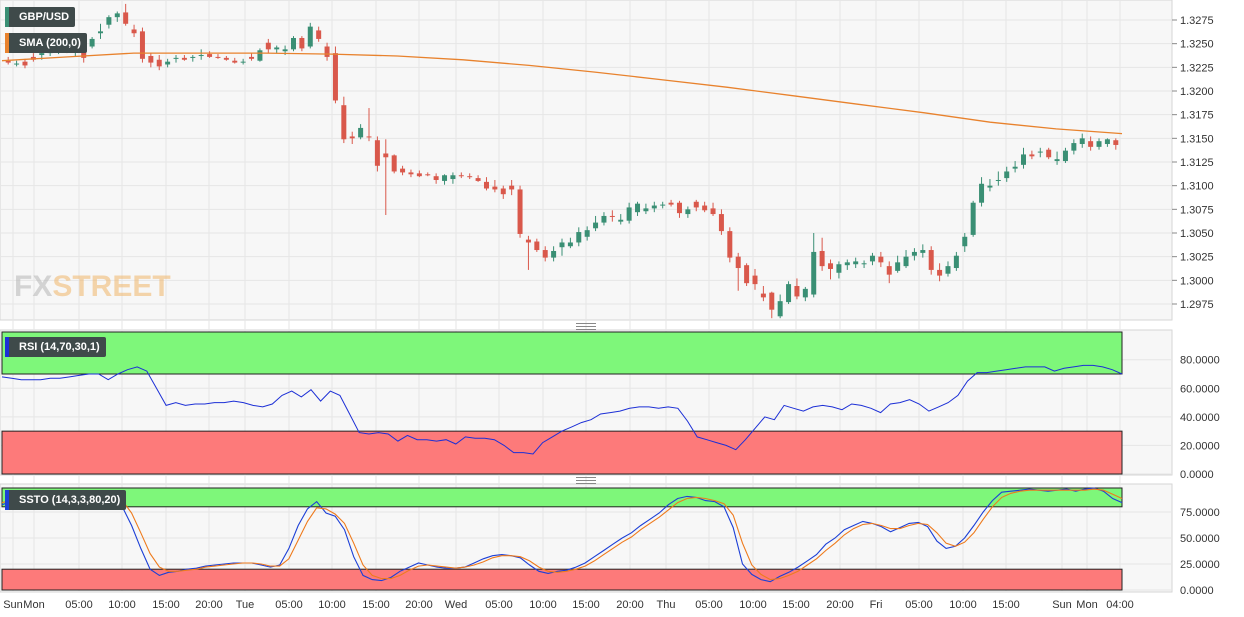  Describe the element at coordinates (1197, 116) in the screenshot. I see `y-tick-label: 1.3175` at that location.